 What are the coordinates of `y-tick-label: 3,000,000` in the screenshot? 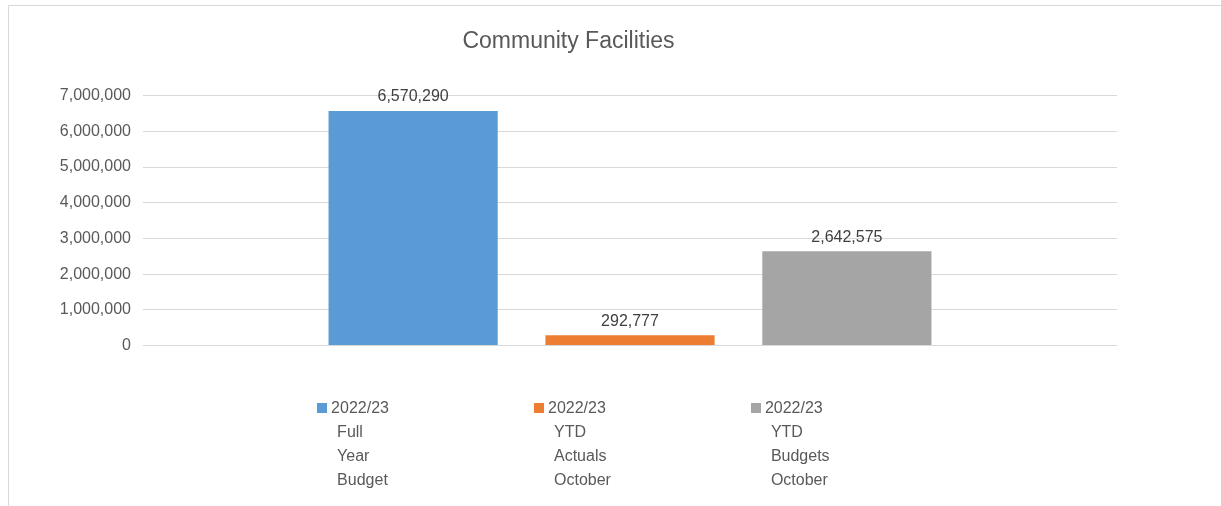 It's located at (95, 237).